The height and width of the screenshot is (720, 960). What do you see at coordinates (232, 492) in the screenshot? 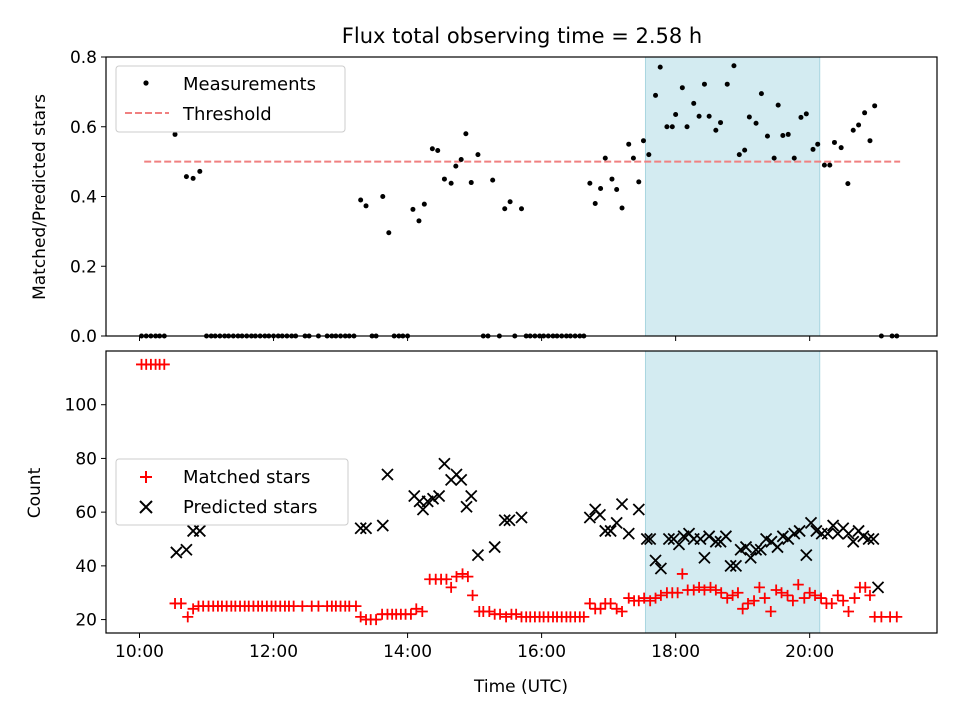
I see `bottom-legend-box` at bounding box center [232, 492].